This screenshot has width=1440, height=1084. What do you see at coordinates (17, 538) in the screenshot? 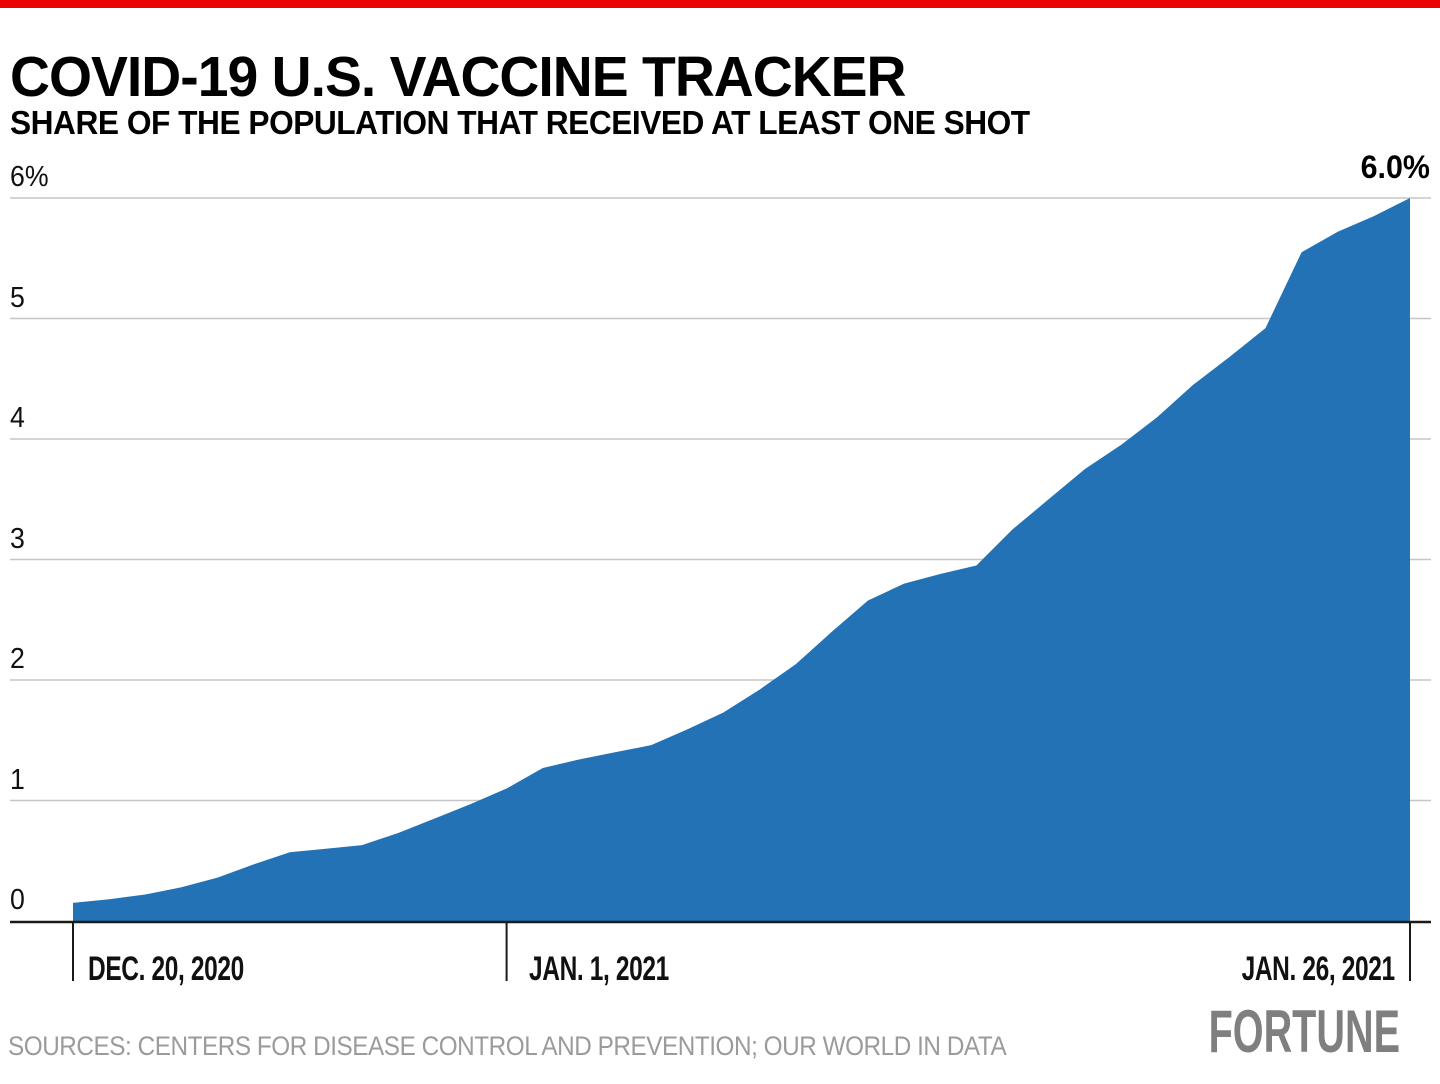
I see `y-axis-label: 3` at bounding box center [17, 538].